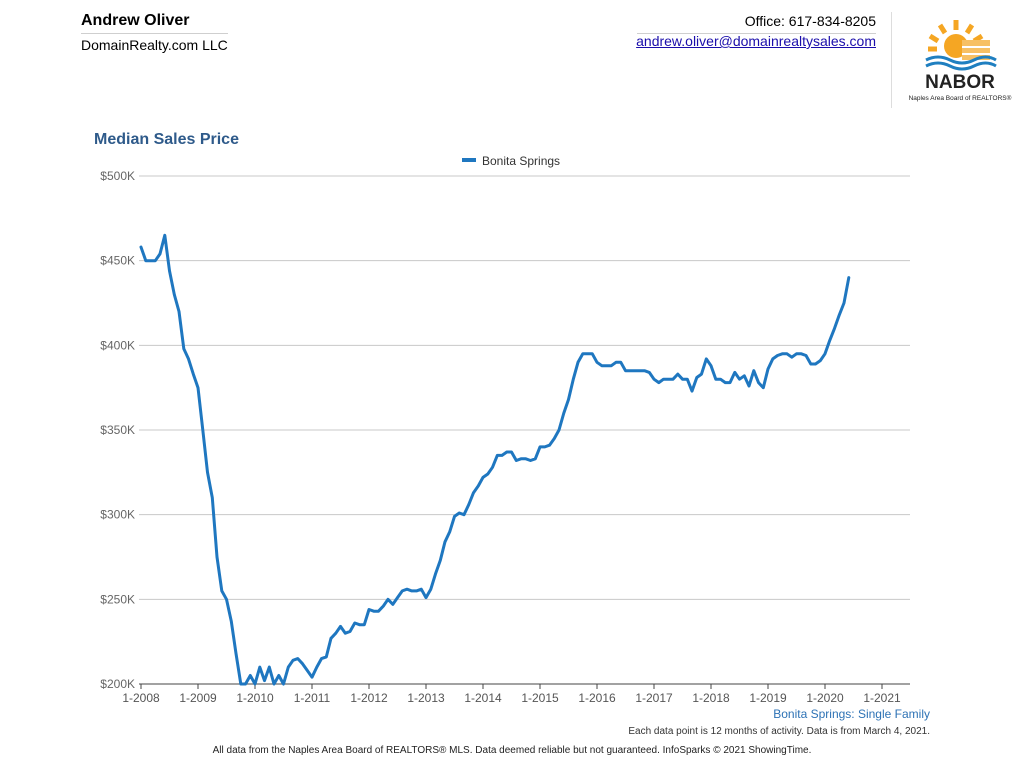 This screenshot has width=1024, height=762. What do you see at coordinates (960, 82) in the screenshot?
I see `logo-wordmark: NABOR` at bounding box center [960, 82].